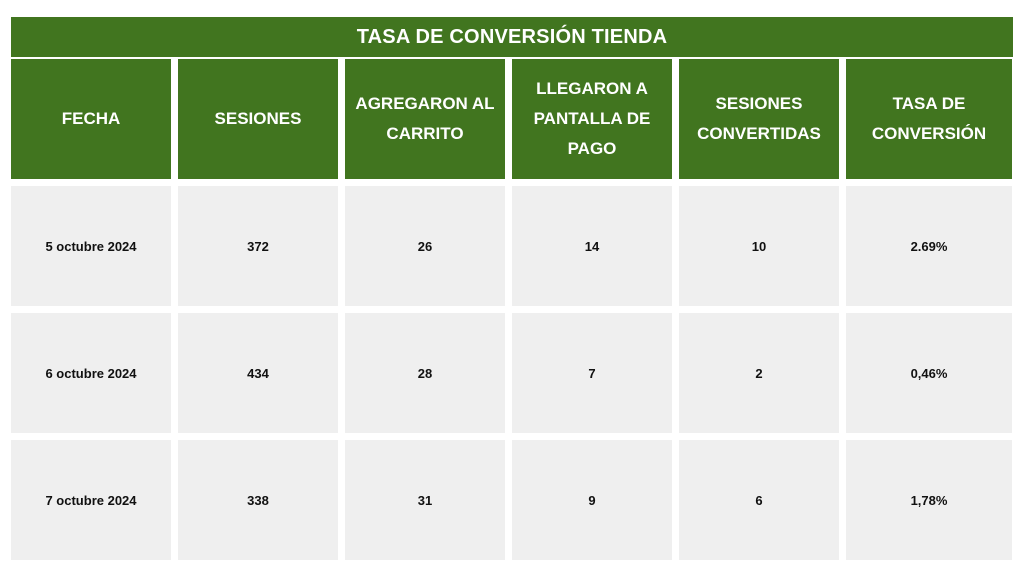  I want to click on cell-sesiones-convertidas: 10, so click(759, 246).